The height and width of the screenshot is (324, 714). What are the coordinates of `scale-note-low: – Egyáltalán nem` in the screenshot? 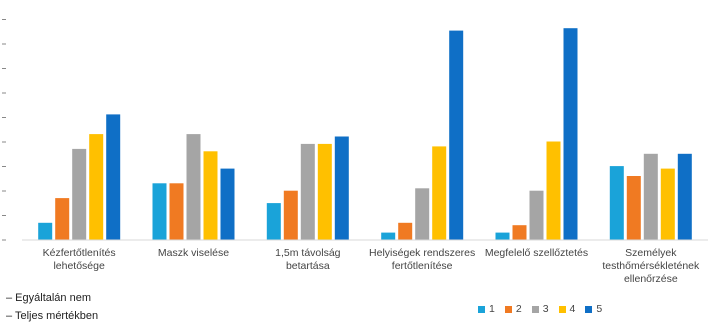 It's located at (48, 298).